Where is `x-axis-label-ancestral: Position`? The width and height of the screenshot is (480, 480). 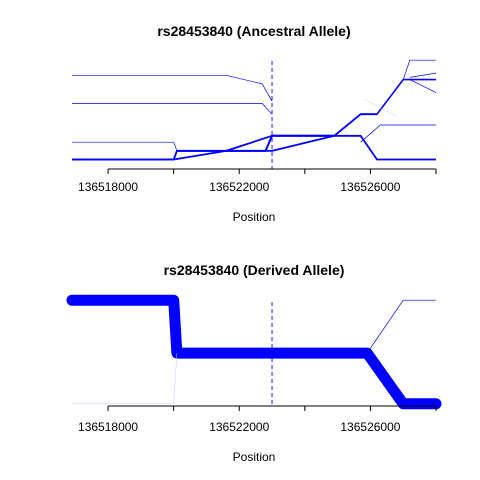 x-axis-label-ancestral: Position is located at coordinates (254, 217).